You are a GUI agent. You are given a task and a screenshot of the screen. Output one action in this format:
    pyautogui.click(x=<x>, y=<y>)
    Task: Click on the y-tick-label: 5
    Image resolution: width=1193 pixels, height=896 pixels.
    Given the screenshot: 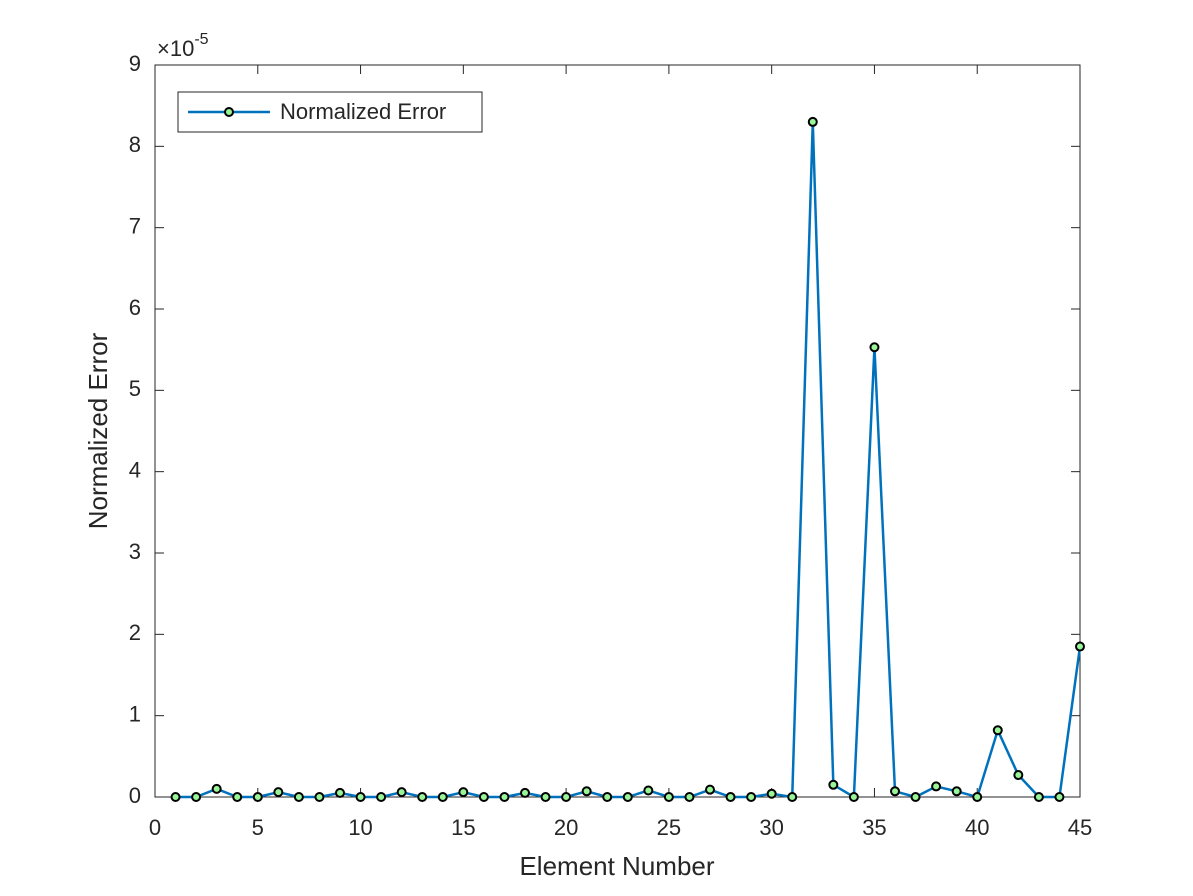 What is the action you would take?
    pyautogui.click(x=135, y=388)
    